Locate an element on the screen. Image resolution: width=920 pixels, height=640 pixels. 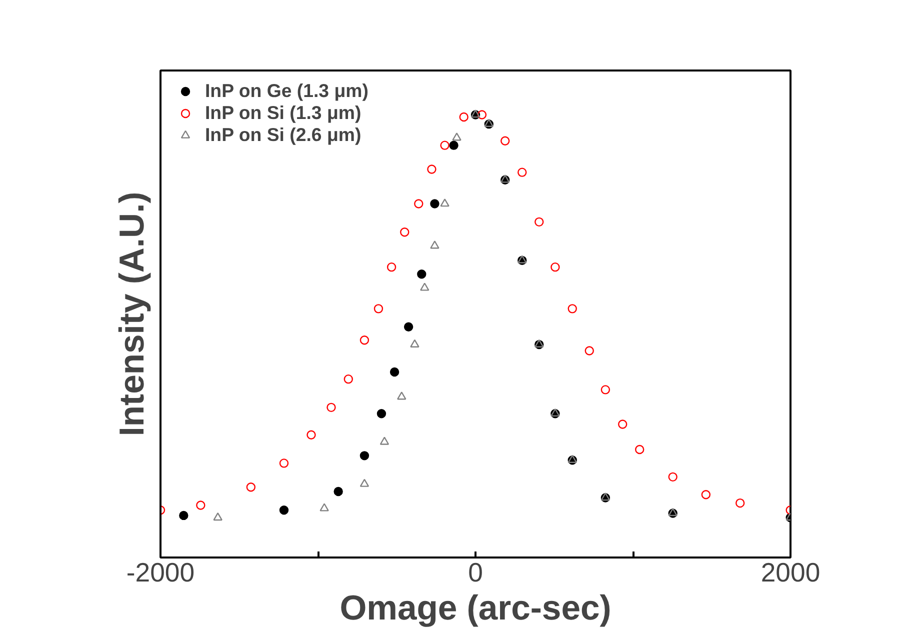
x-tick-label: -2000 is located at coordinates (160, 573).